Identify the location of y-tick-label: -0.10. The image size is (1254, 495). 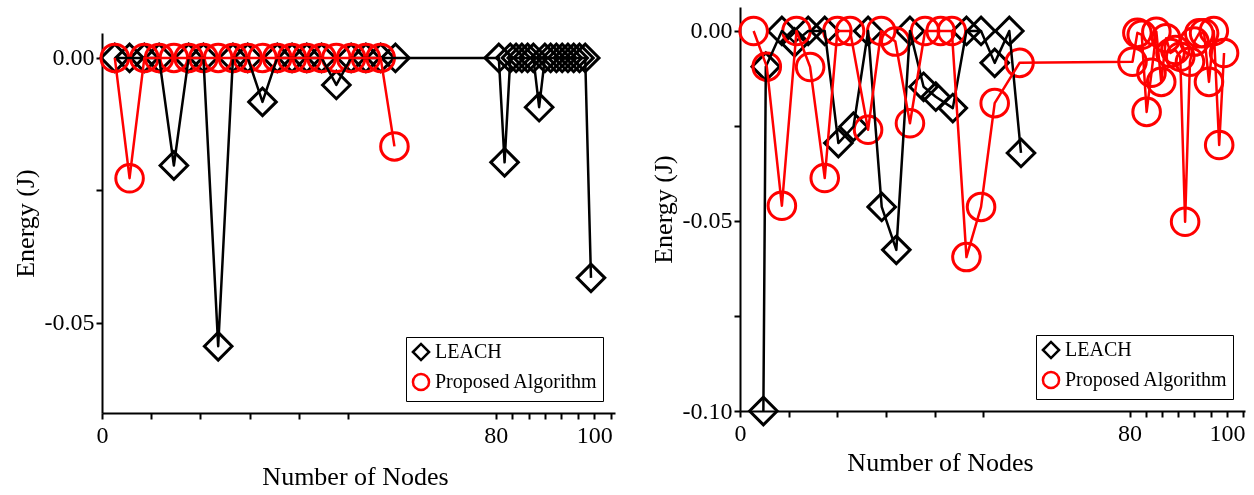
(707, 410).